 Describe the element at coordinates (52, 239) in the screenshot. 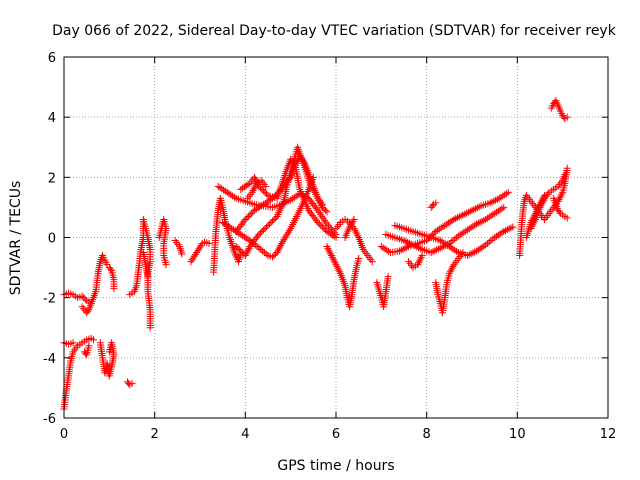

I see `y-tick-label: 0` at that location.